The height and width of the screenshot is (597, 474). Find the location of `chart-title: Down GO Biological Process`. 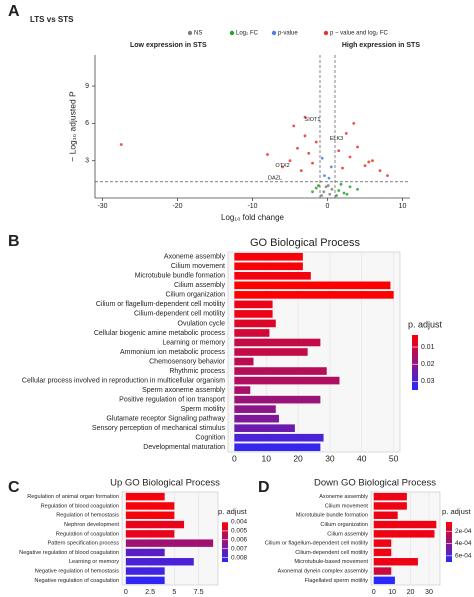

chart-title: Down GO Biological Process is located at coordinates (375, 483).